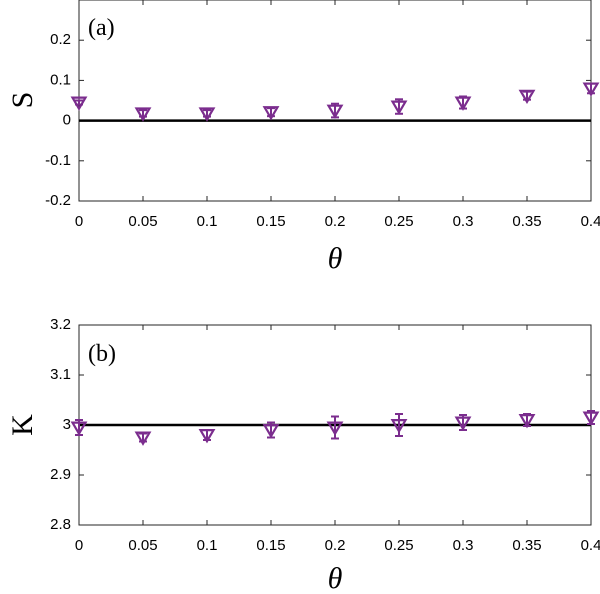 The height and width of the screenshot is (594, 600). What do you see at coordinates (60, 474) in the screenshot?
I see `y-tick-label: 2.9` at bounding box center [60, 474].